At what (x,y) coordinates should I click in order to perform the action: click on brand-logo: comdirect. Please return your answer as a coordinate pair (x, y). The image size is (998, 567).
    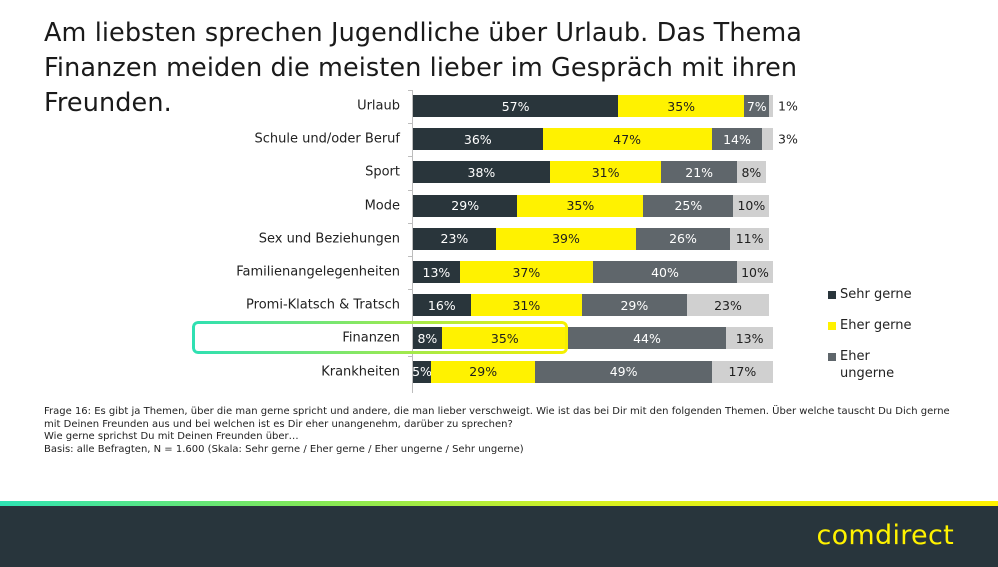
    Looking at the image, I should click on (885, 535).